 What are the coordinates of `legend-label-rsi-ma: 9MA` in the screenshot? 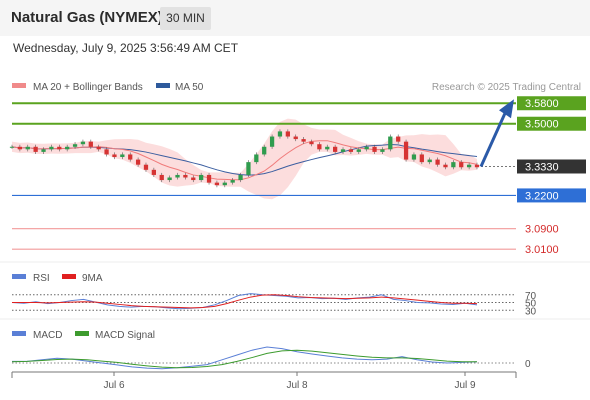 It's located at (92, 278).